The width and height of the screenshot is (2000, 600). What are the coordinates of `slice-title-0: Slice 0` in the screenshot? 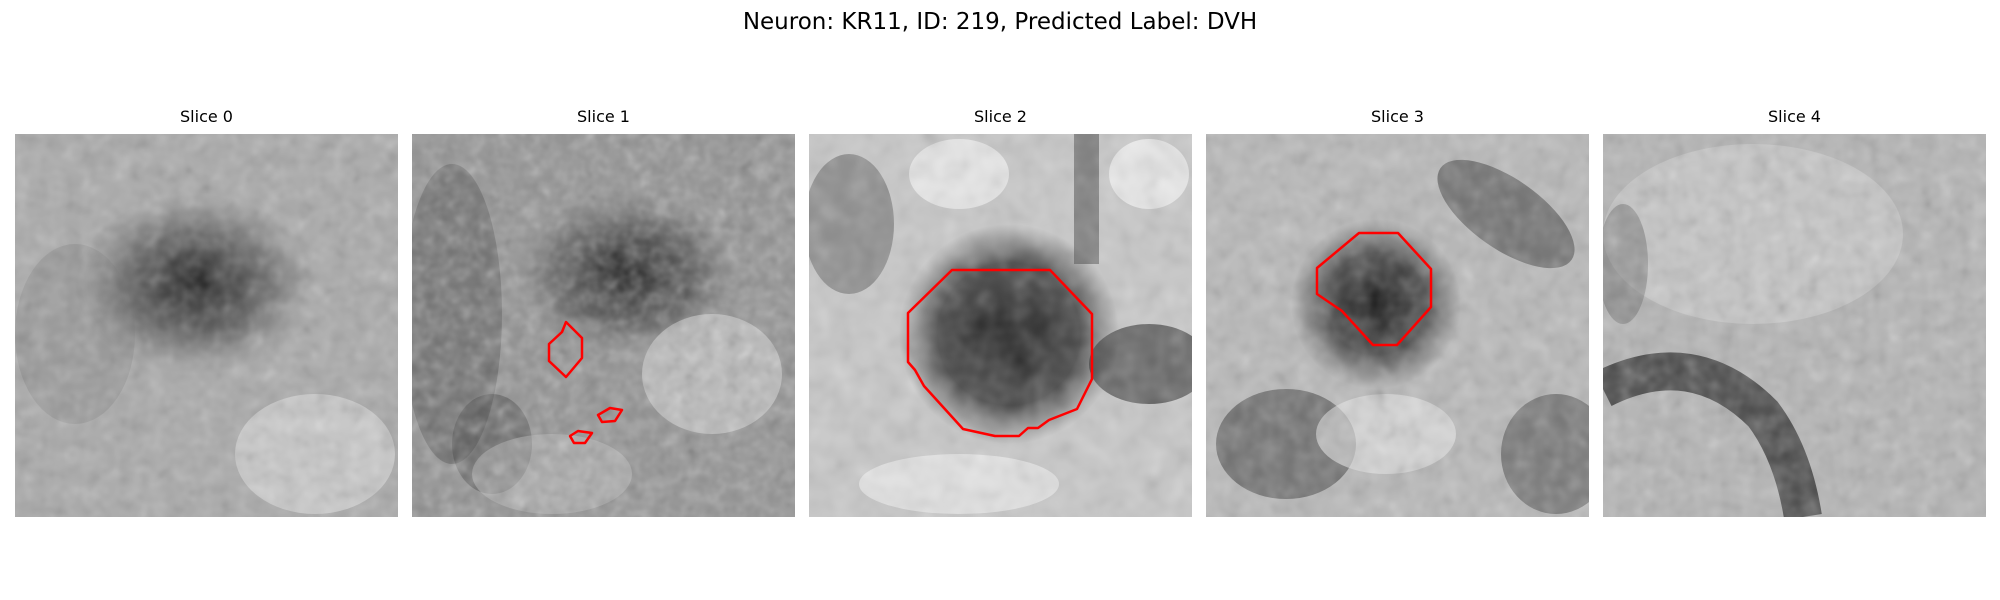 It's located at (206, 116).